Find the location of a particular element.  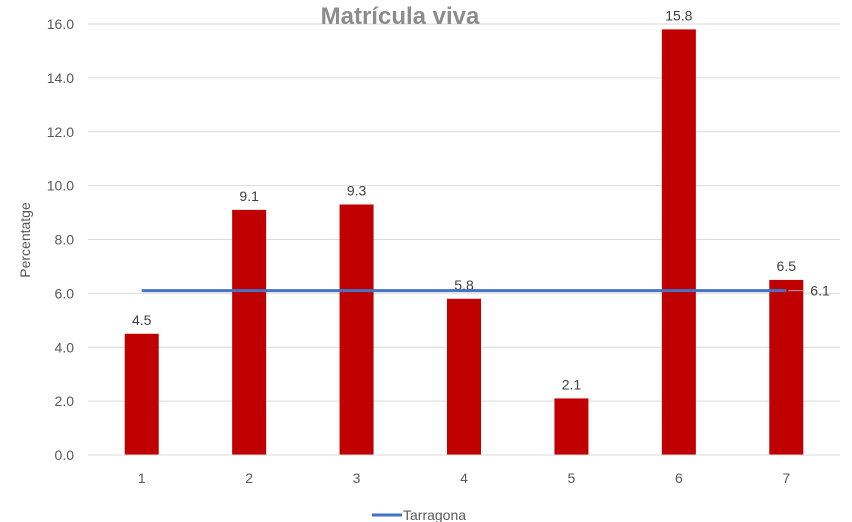

y-tick-label: 16.0 is located at coordinates (60, 24).